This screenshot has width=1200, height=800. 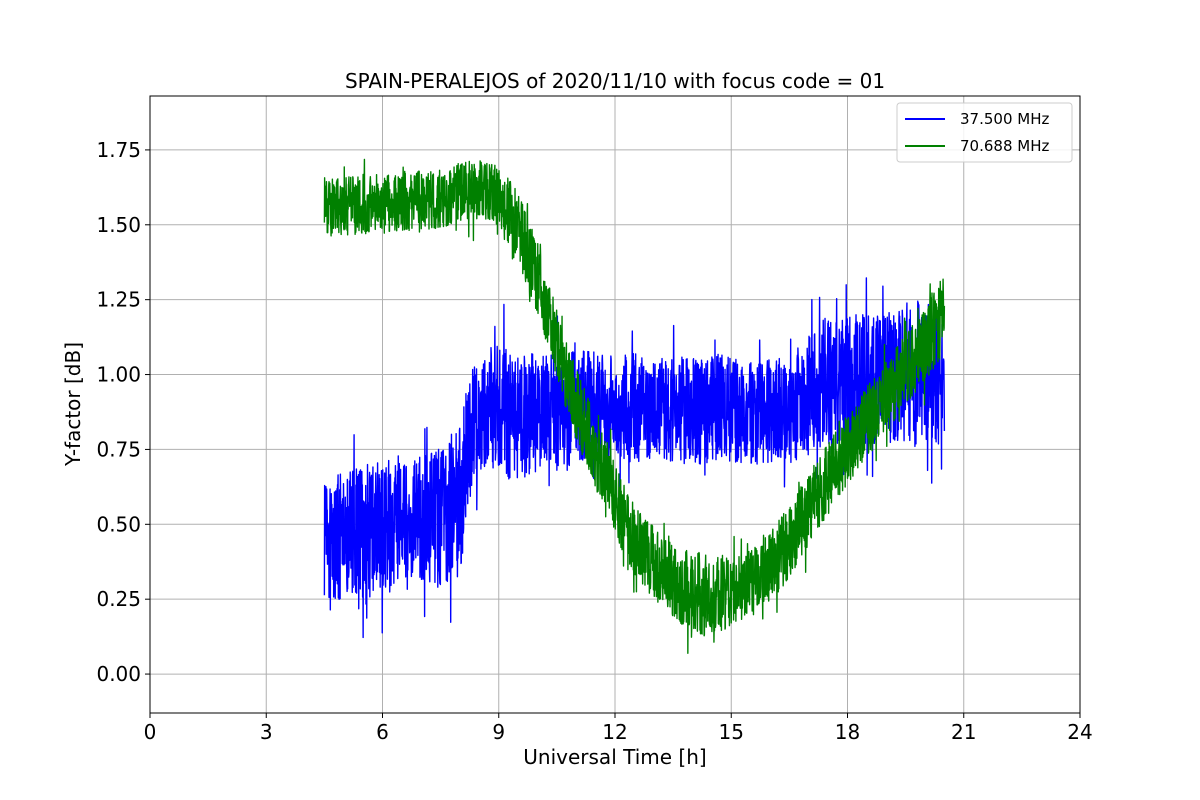 What do you see at coordinates (614, 732) in the screenshot?
I see `x-tick-label: 12` at bounding box center [614, 732].